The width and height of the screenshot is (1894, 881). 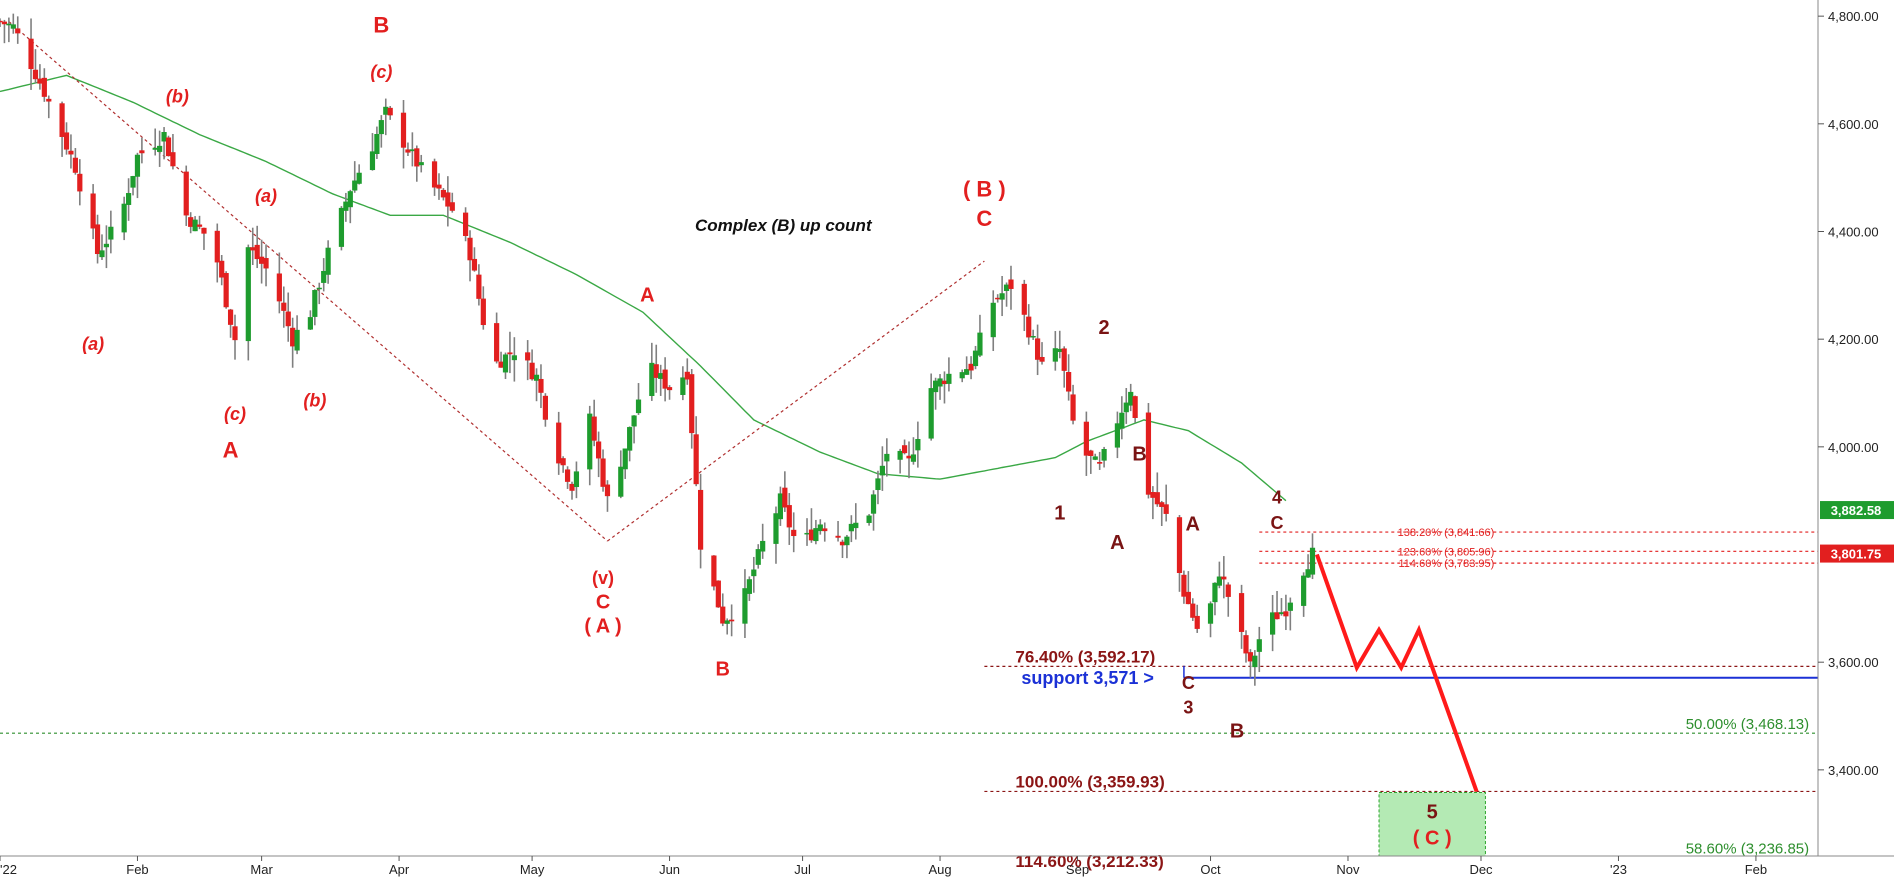 I want to click on wave-label: 2, so click(x=1104, y=328).